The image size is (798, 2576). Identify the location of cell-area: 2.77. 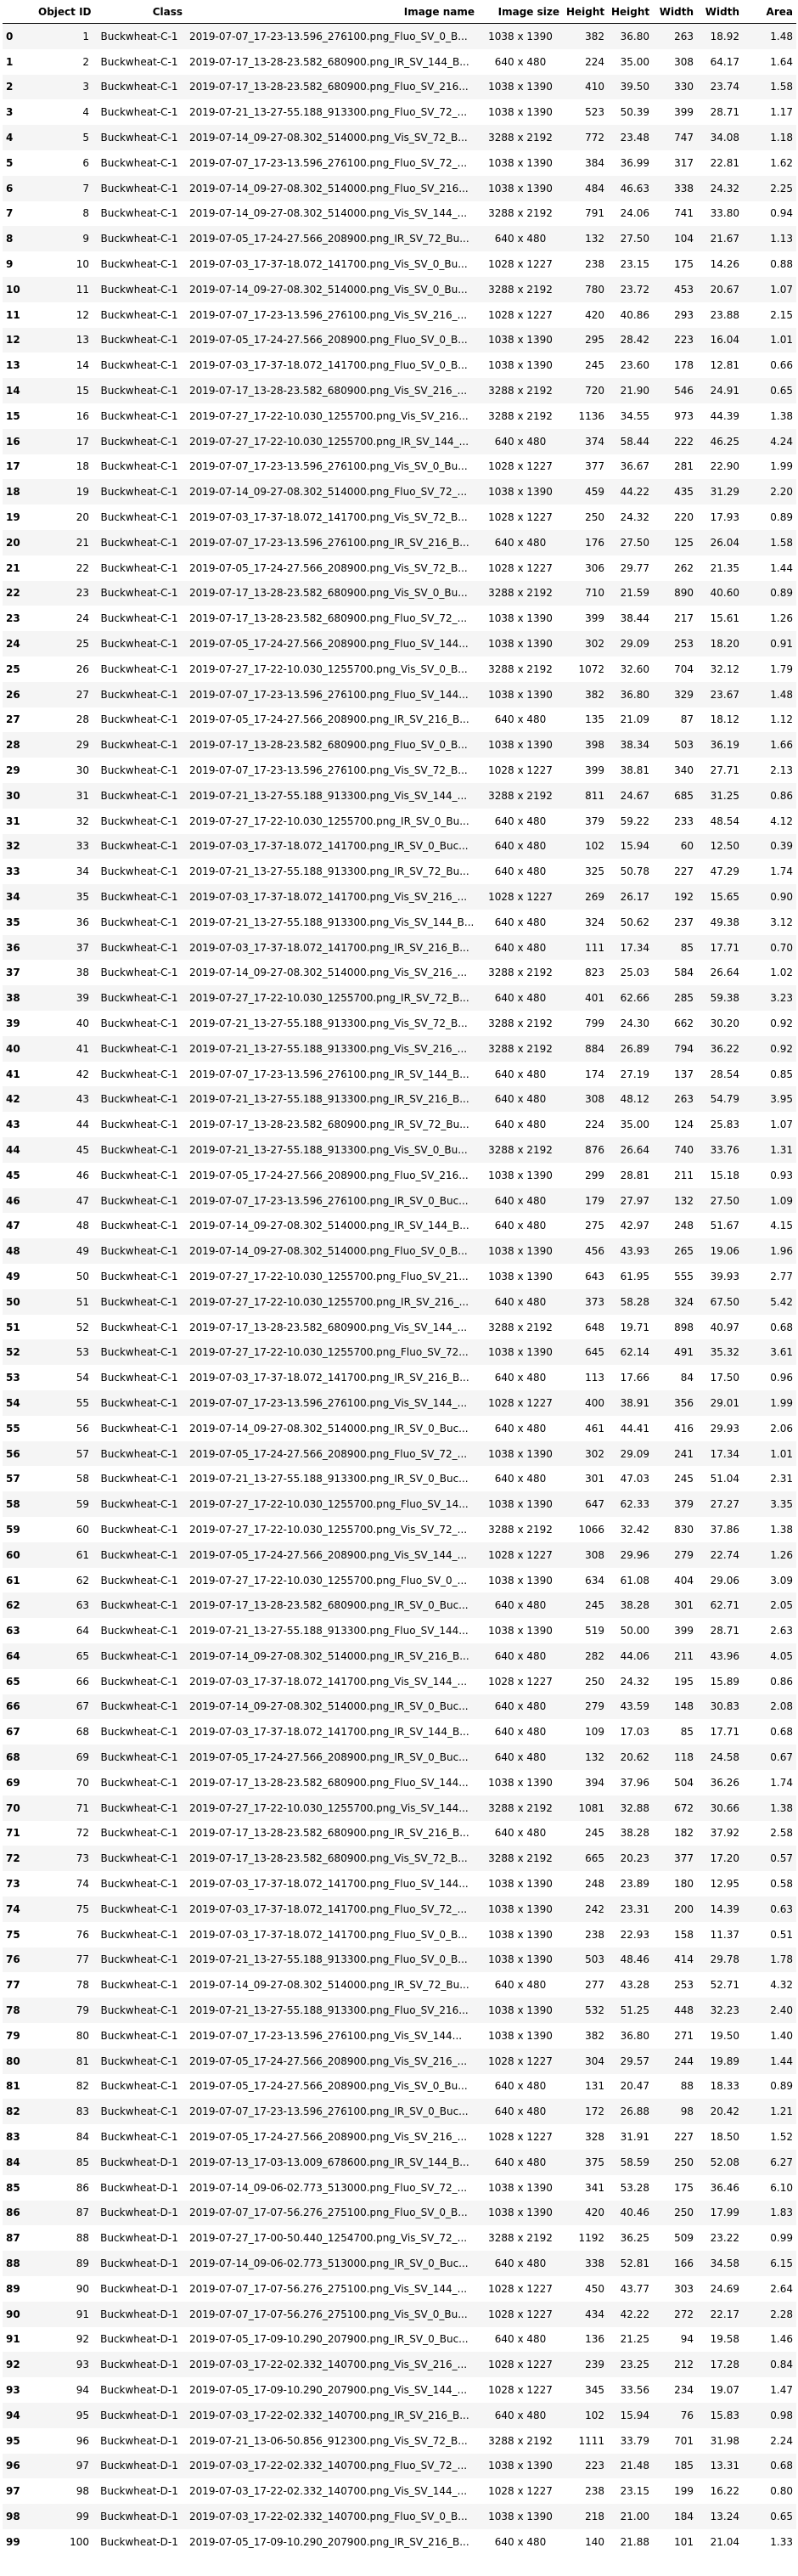
(781, 1276).